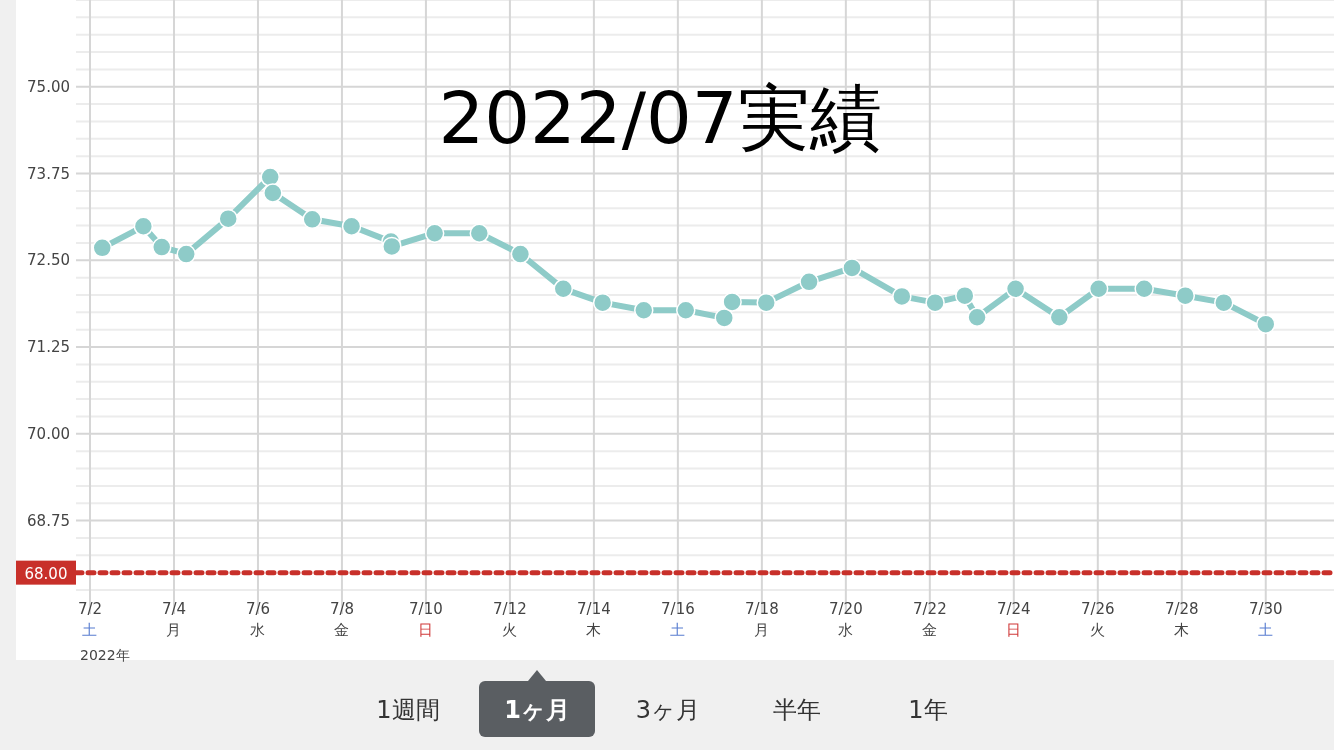 Image resolution: width=1334 pixels, height=750 pixels. What do you see at coordinates (258, 619) in the screenshot?
I see `x-tick-label: 7/6 水` at bounding box center [258, 619].